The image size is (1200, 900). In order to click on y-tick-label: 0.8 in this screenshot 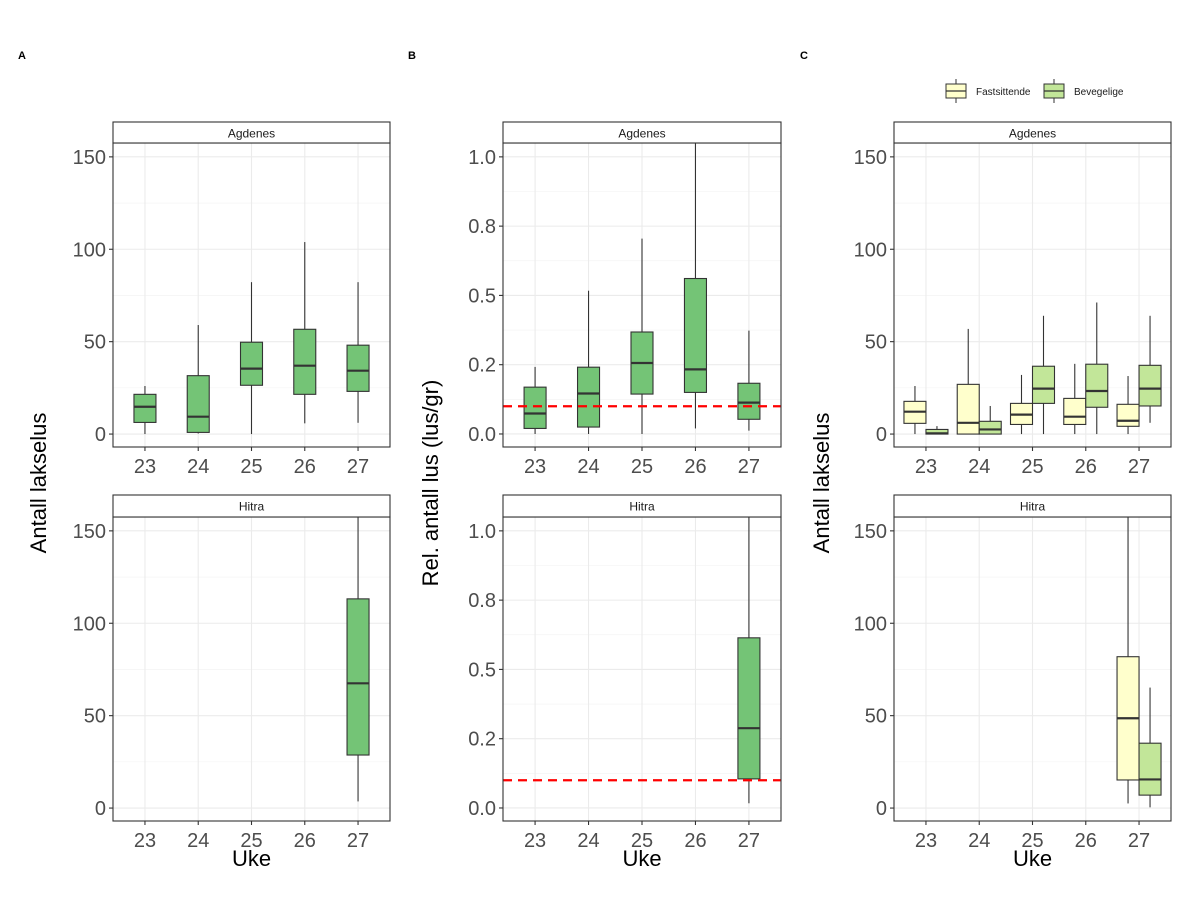, I will do `click(482, 227)`.